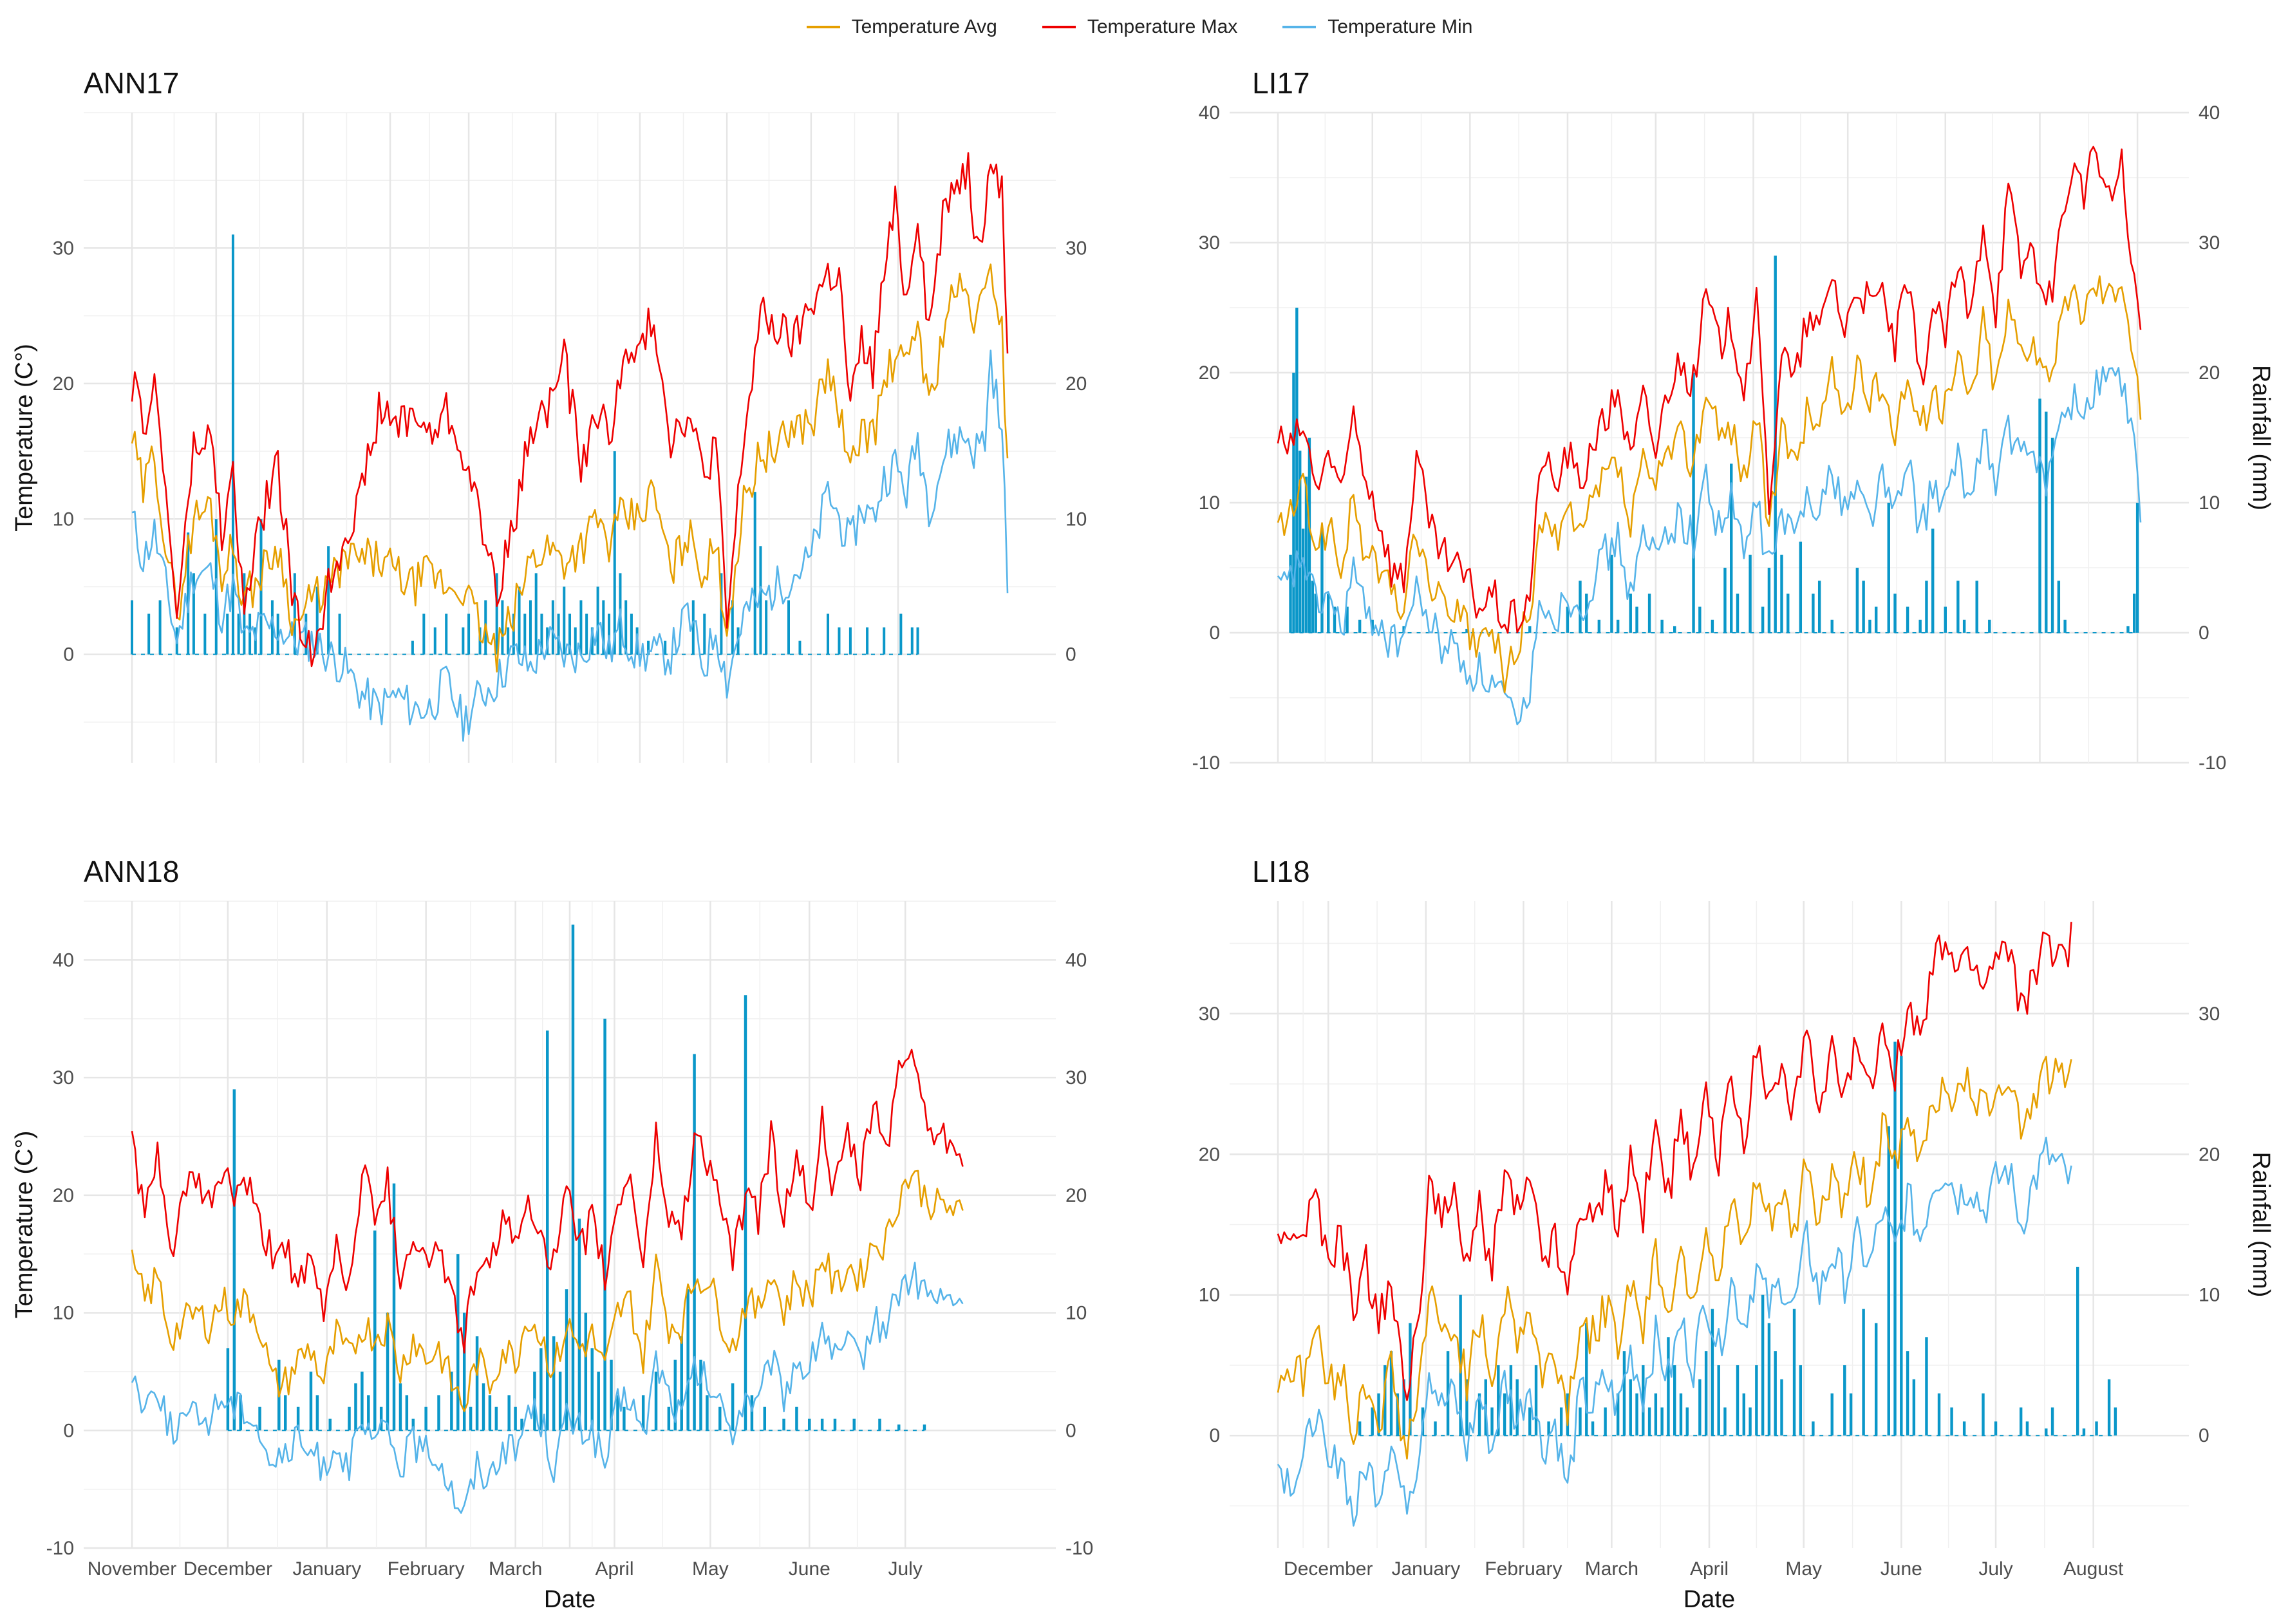 The image size is (2279, 1624). I want to click on x-tick-label: July, so click(1995, 1569).